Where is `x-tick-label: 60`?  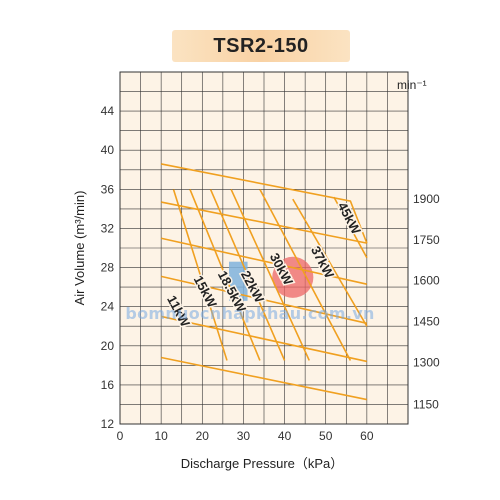
x-tick-label: 60 is located at coordinates (367, 436).